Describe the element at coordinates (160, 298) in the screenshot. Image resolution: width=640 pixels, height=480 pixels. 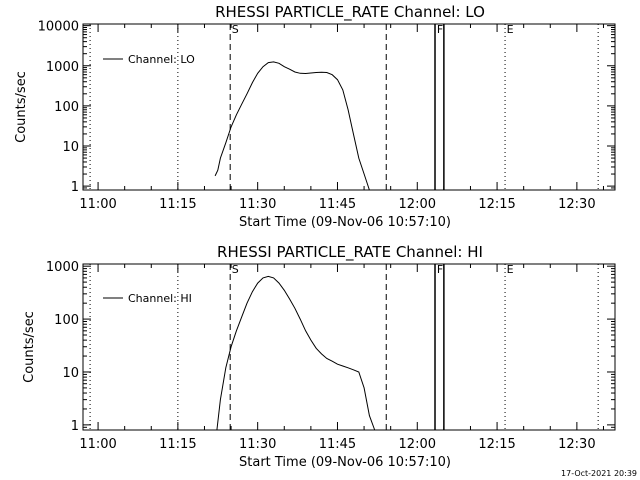
I see `legend-entry: Channel: HI` at that location.